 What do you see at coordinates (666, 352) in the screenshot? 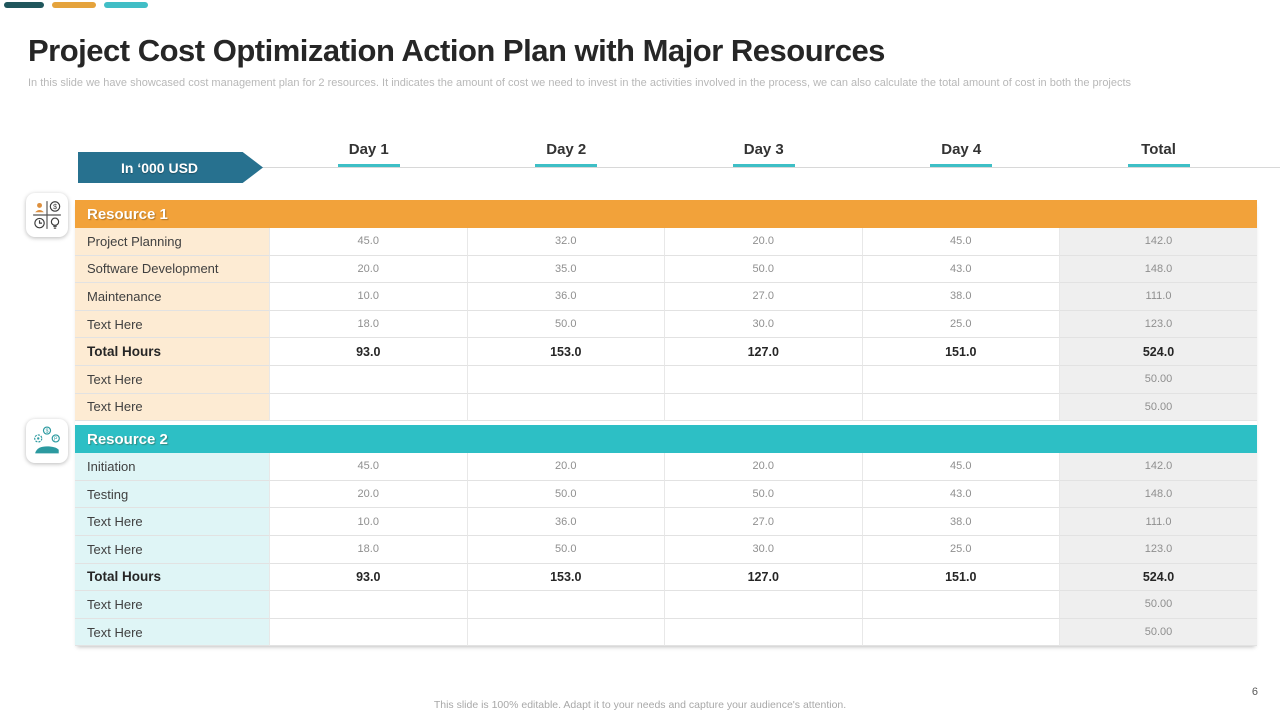
I see `table-row: Total Hours 93.0 153.0 127.0 151.0 524.0` at bounding box center [666, 352].